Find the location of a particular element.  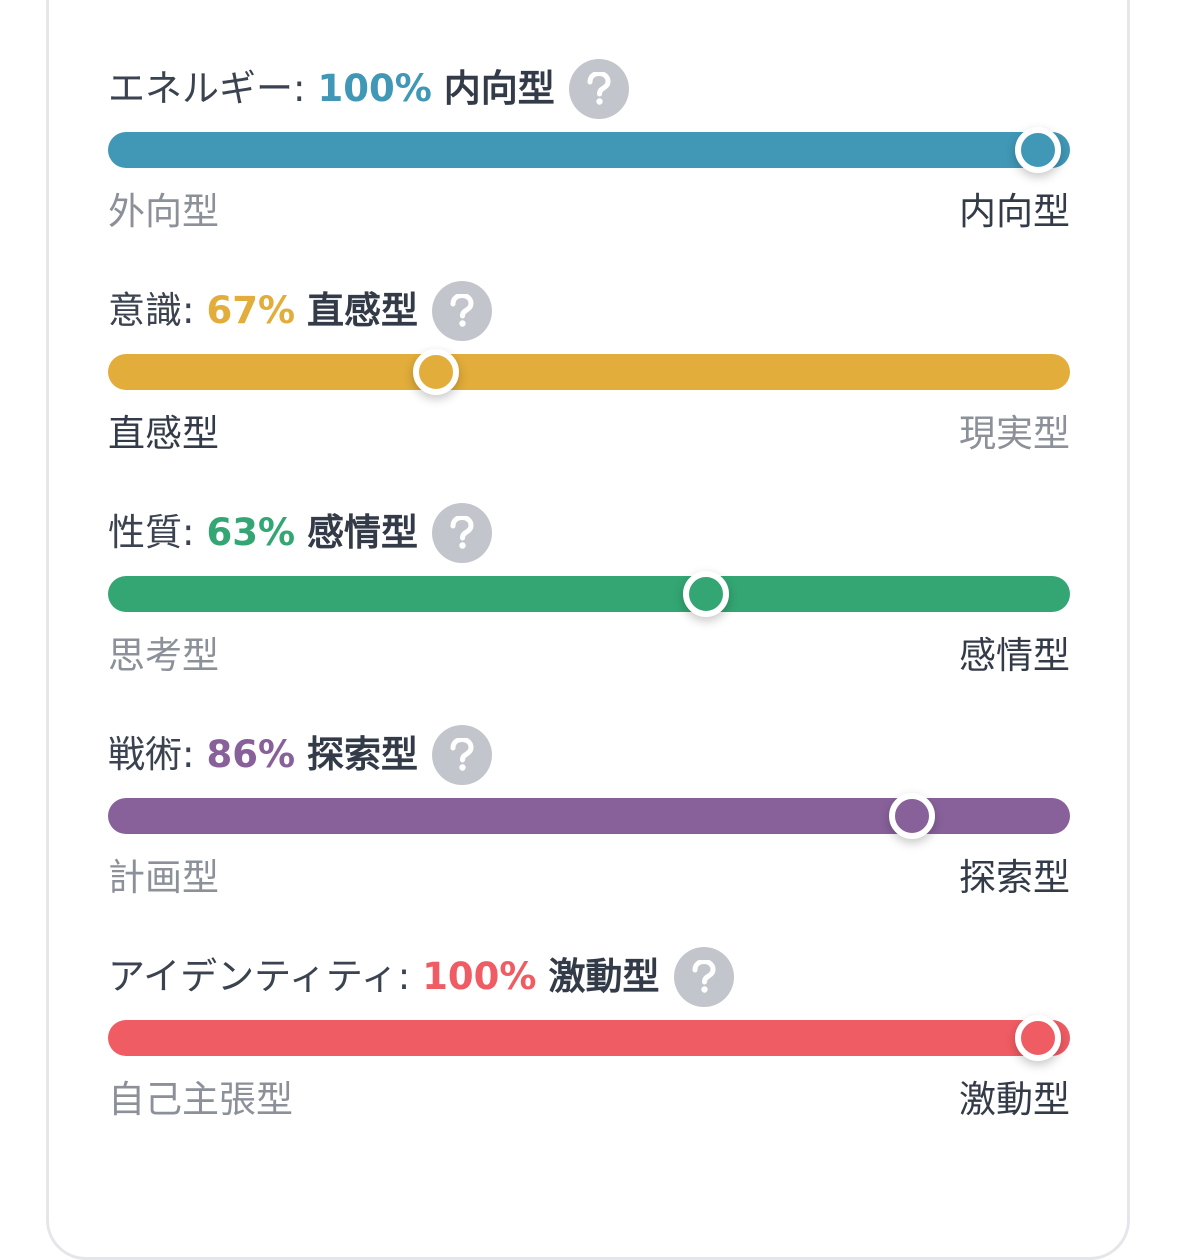

trait-heading: 性質:63% 感情型 is located at coordinates (300, 533).